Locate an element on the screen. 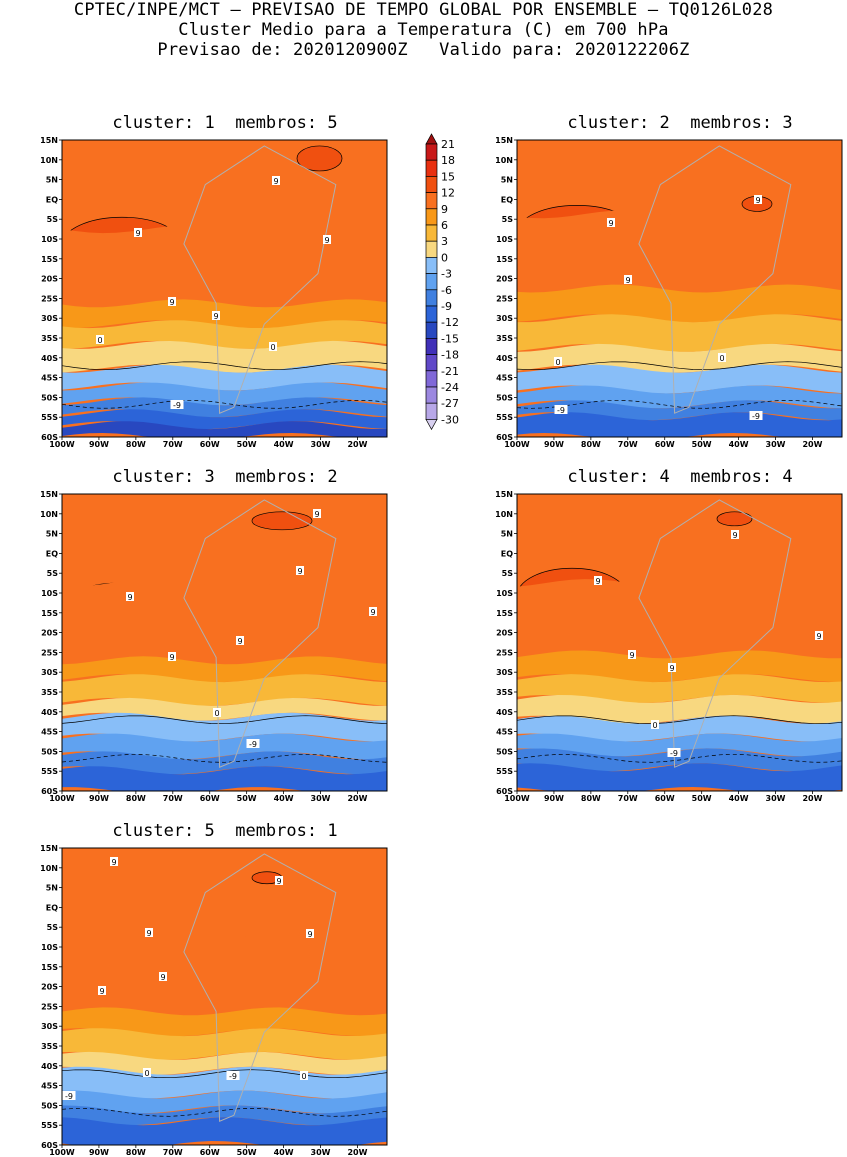  colorbar: 21 18 15 12 9 6 3 0 -3 -6 -9 -12 -15 -18 -21 -24 -27 -30 is located at coordinates (442, 282).